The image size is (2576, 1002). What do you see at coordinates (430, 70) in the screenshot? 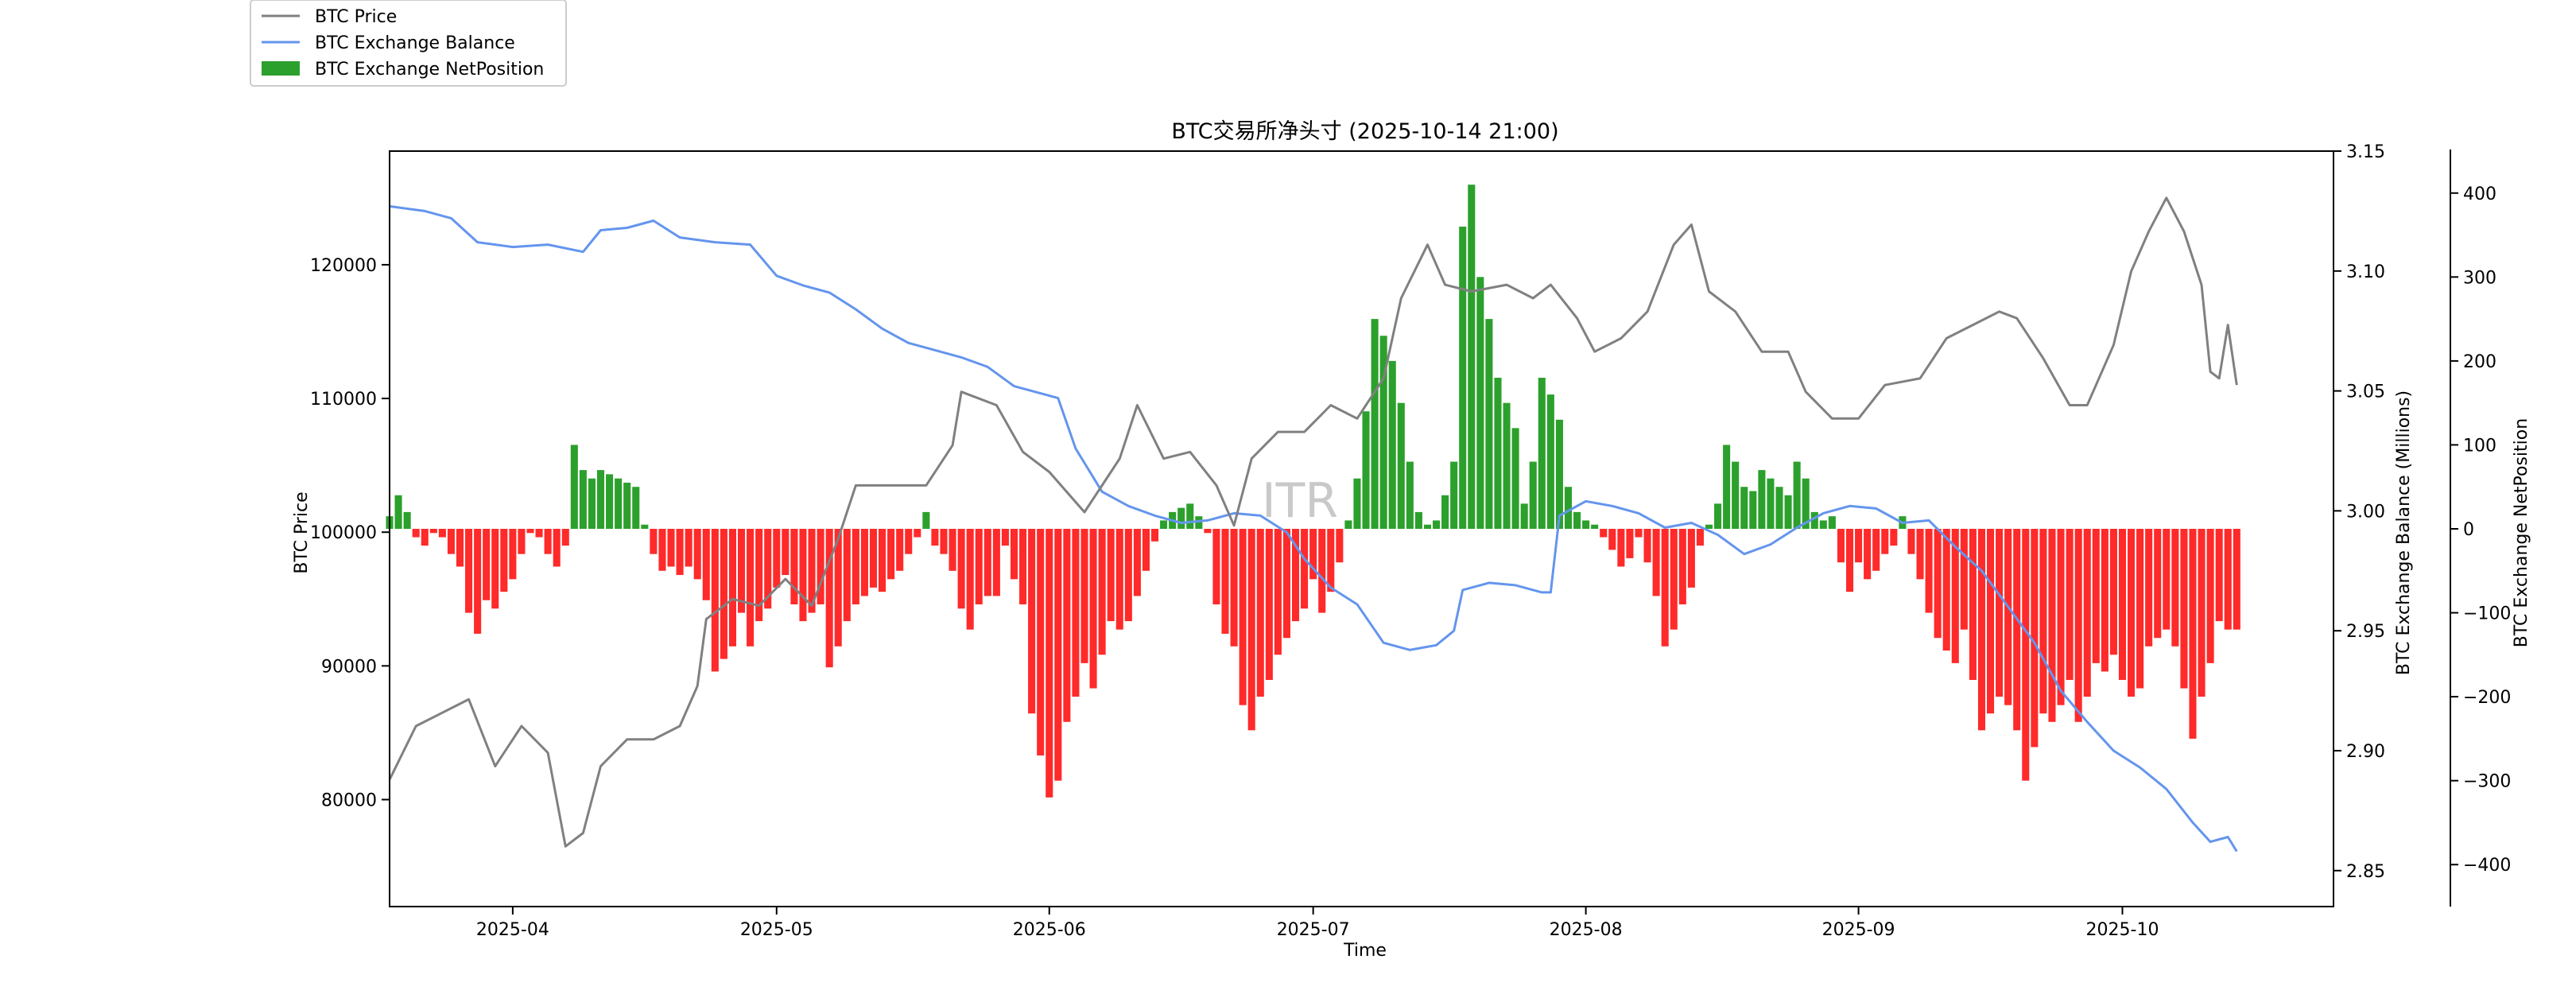
I see `legend-label: BTC Exchange NetPosition` at bounding box center [430, 70].